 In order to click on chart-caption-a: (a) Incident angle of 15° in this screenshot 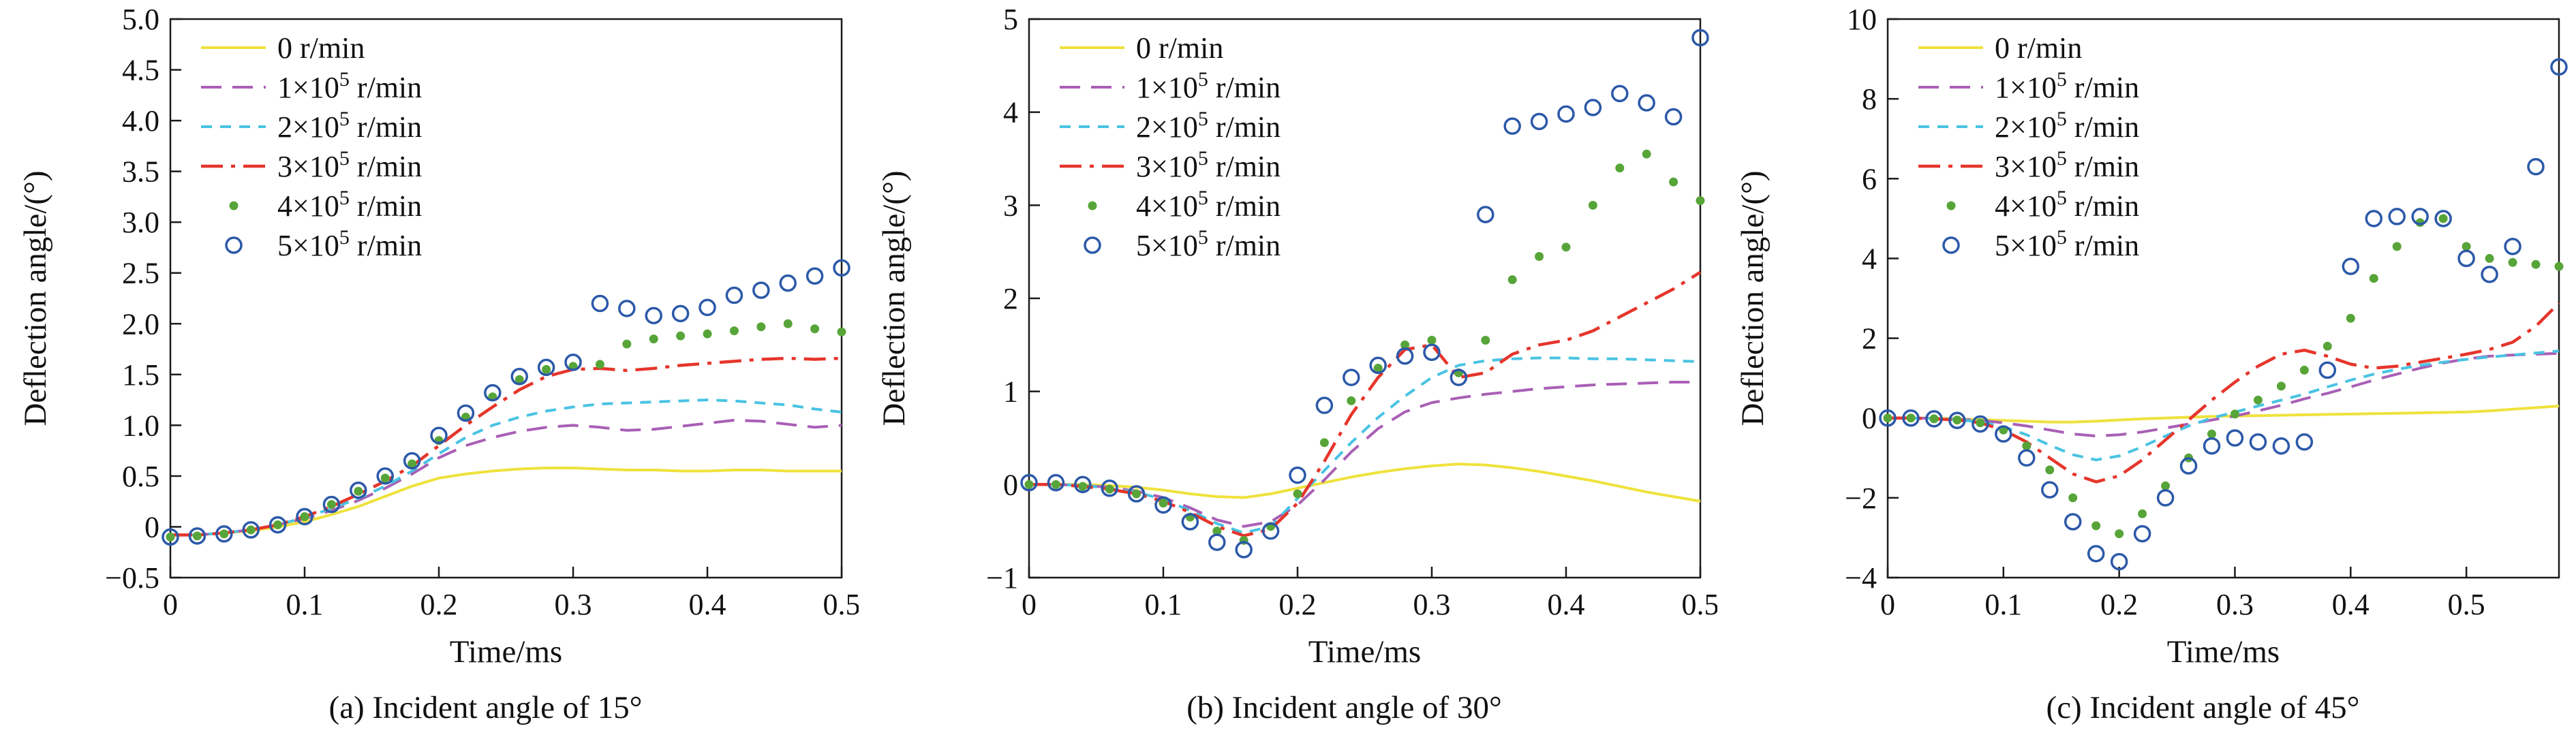, I will do `click(485, 707)`.